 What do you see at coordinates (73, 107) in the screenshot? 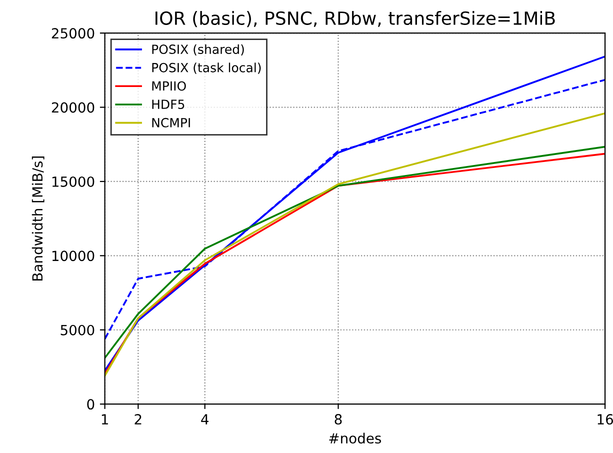
I see `y-tick-label: 20000` at bounding box center [73, 107].